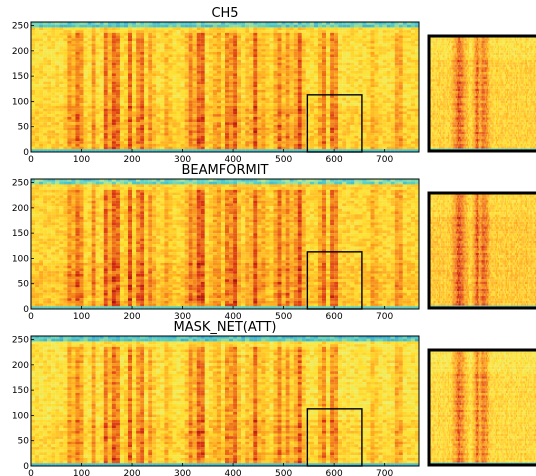 This screenshot has height=476, width=536. Describe the element at coordinates (225, 170) in the screenshot. I see `panel-title: BEAMFORMIT` at that location.